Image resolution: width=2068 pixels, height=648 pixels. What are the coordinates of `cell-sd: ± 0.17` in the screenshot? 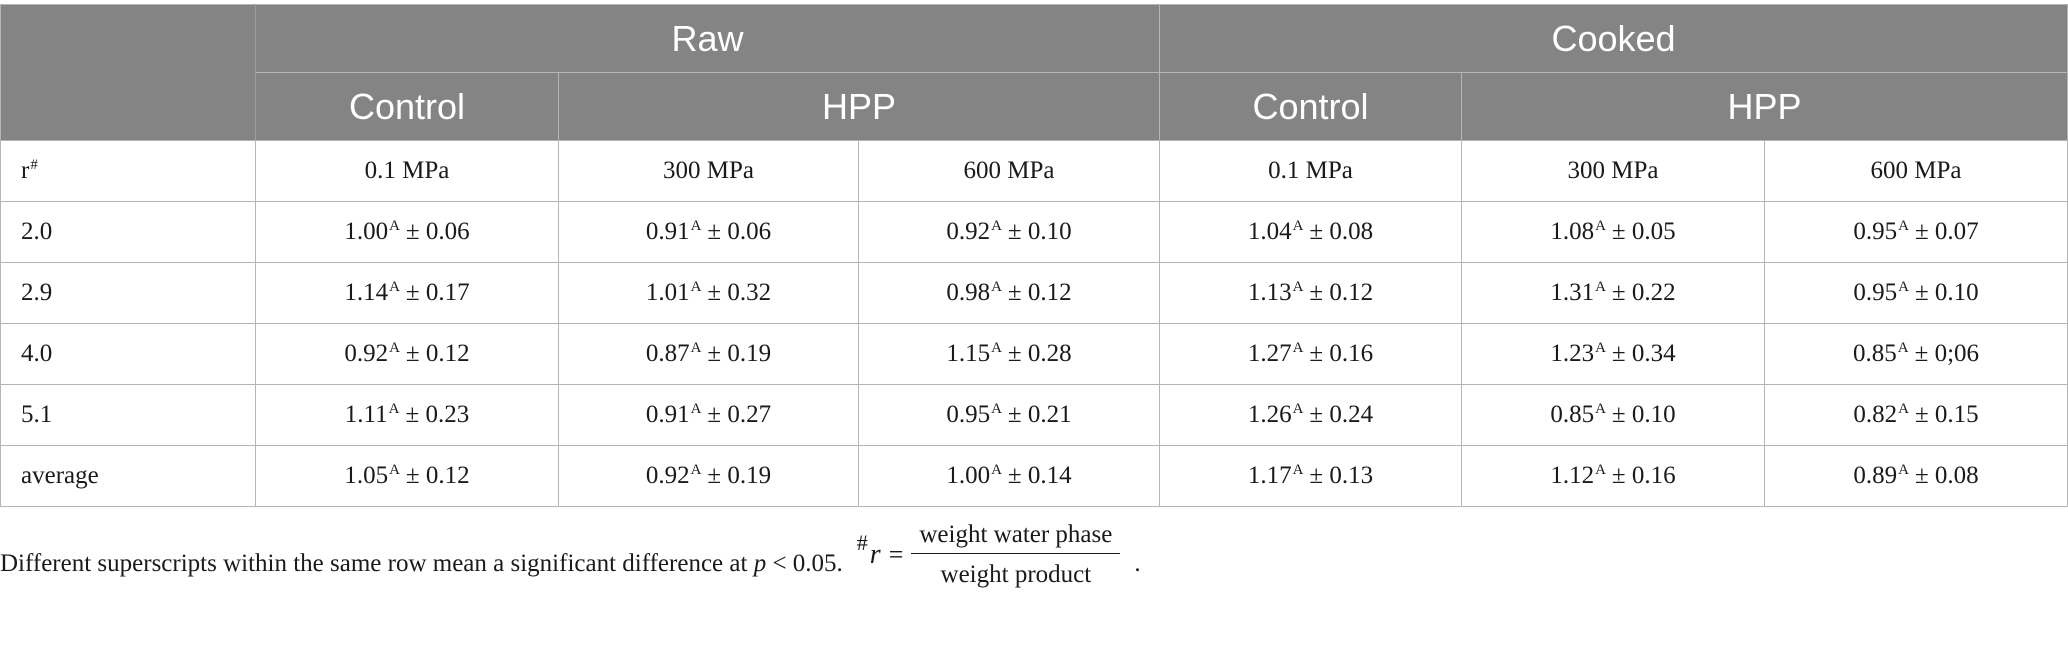 It's located at (437, 292).